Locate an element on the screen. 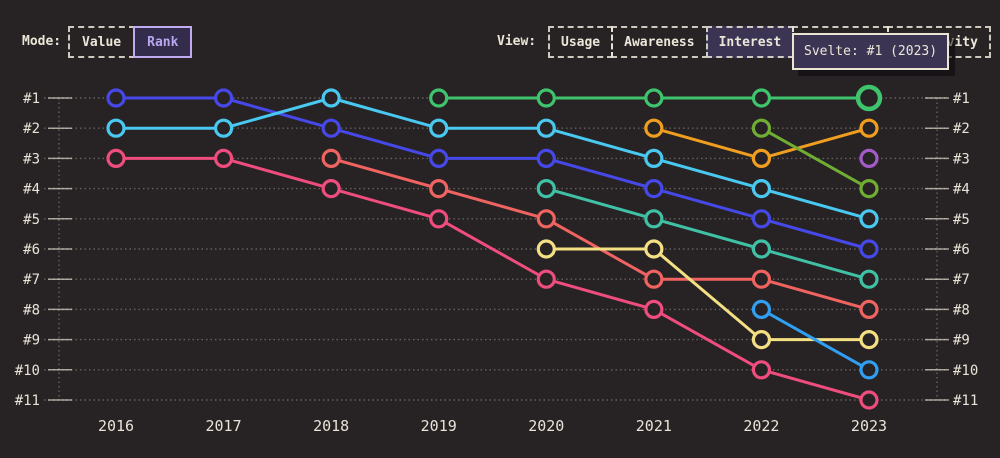 The image size is (1000, 458). x-axis-label: 2022 is located at coordinates (761, 426).